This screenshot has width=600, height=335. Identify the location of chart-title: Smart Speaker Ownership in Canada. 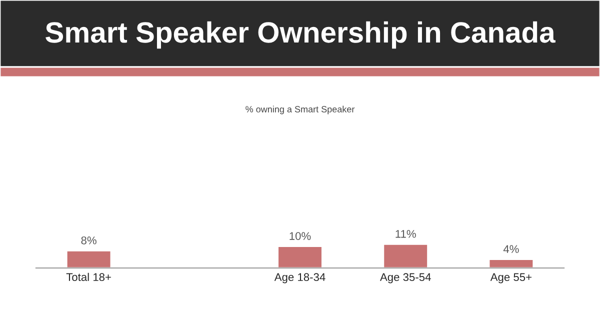
(301, 35).